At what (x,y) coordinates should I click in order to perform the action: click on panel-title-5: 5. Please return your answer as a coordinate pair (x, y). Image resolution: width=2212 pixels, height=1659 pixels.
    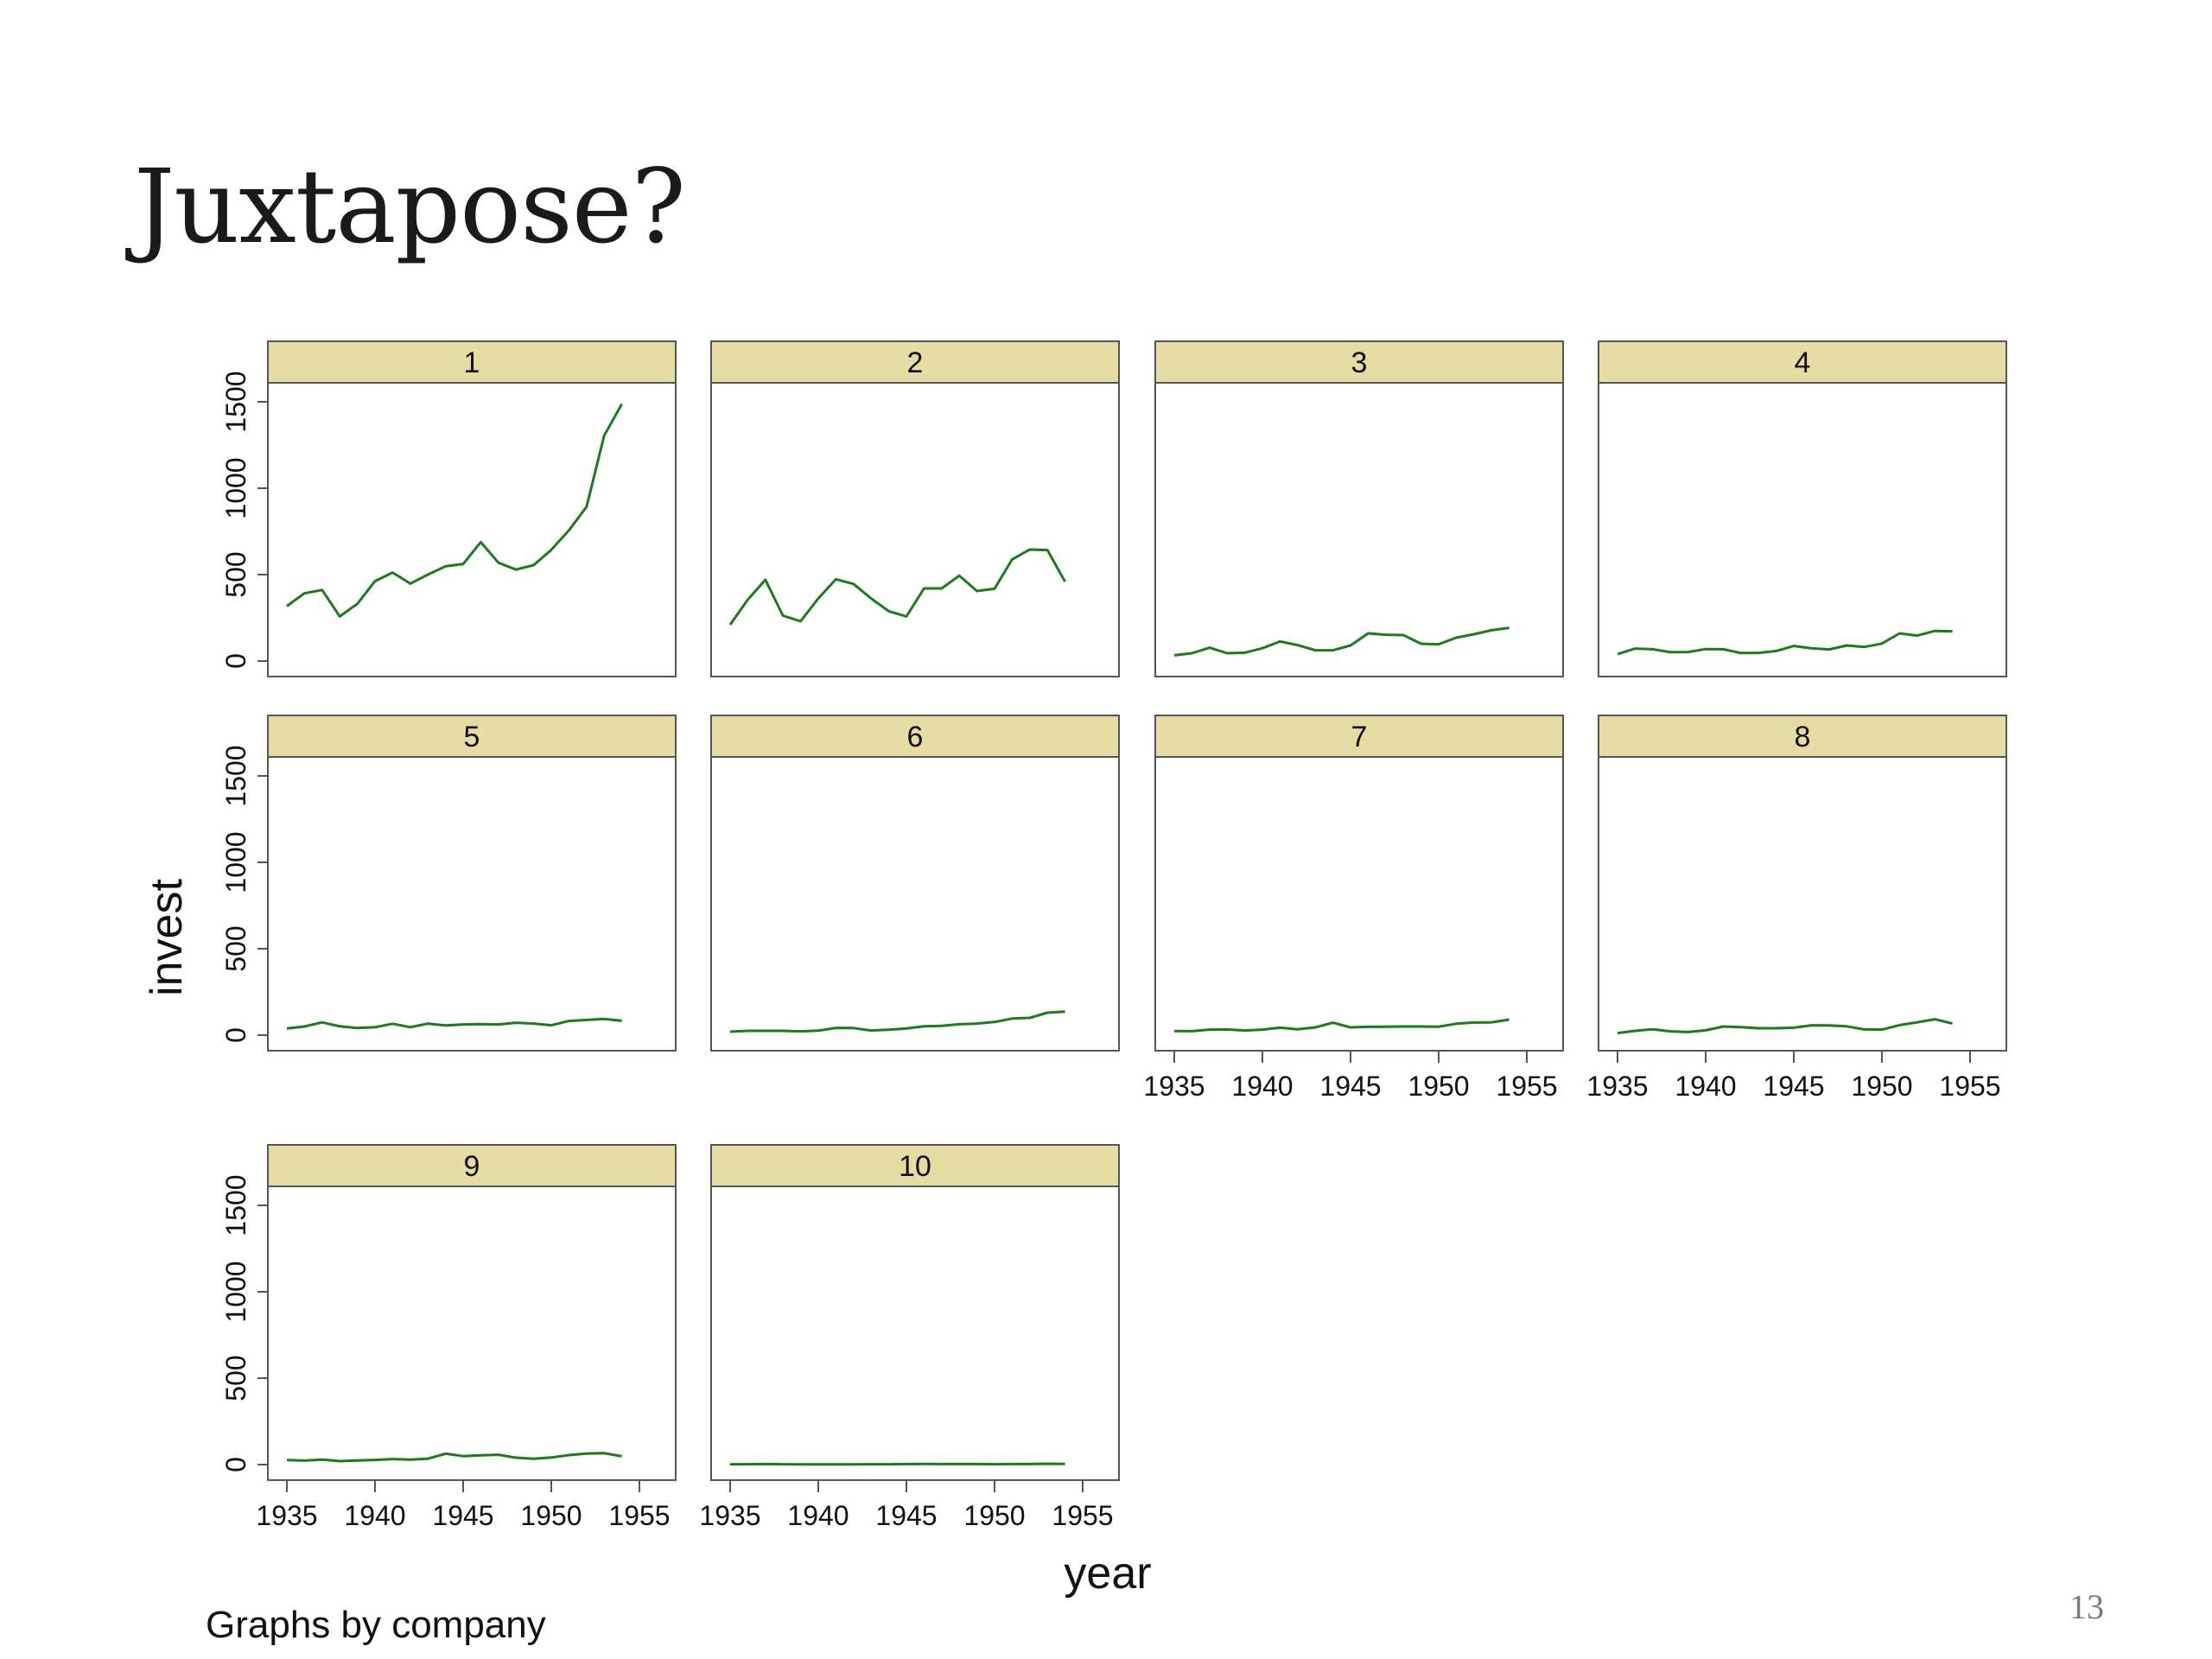
    Looking at the image, I should click on (472, 737).